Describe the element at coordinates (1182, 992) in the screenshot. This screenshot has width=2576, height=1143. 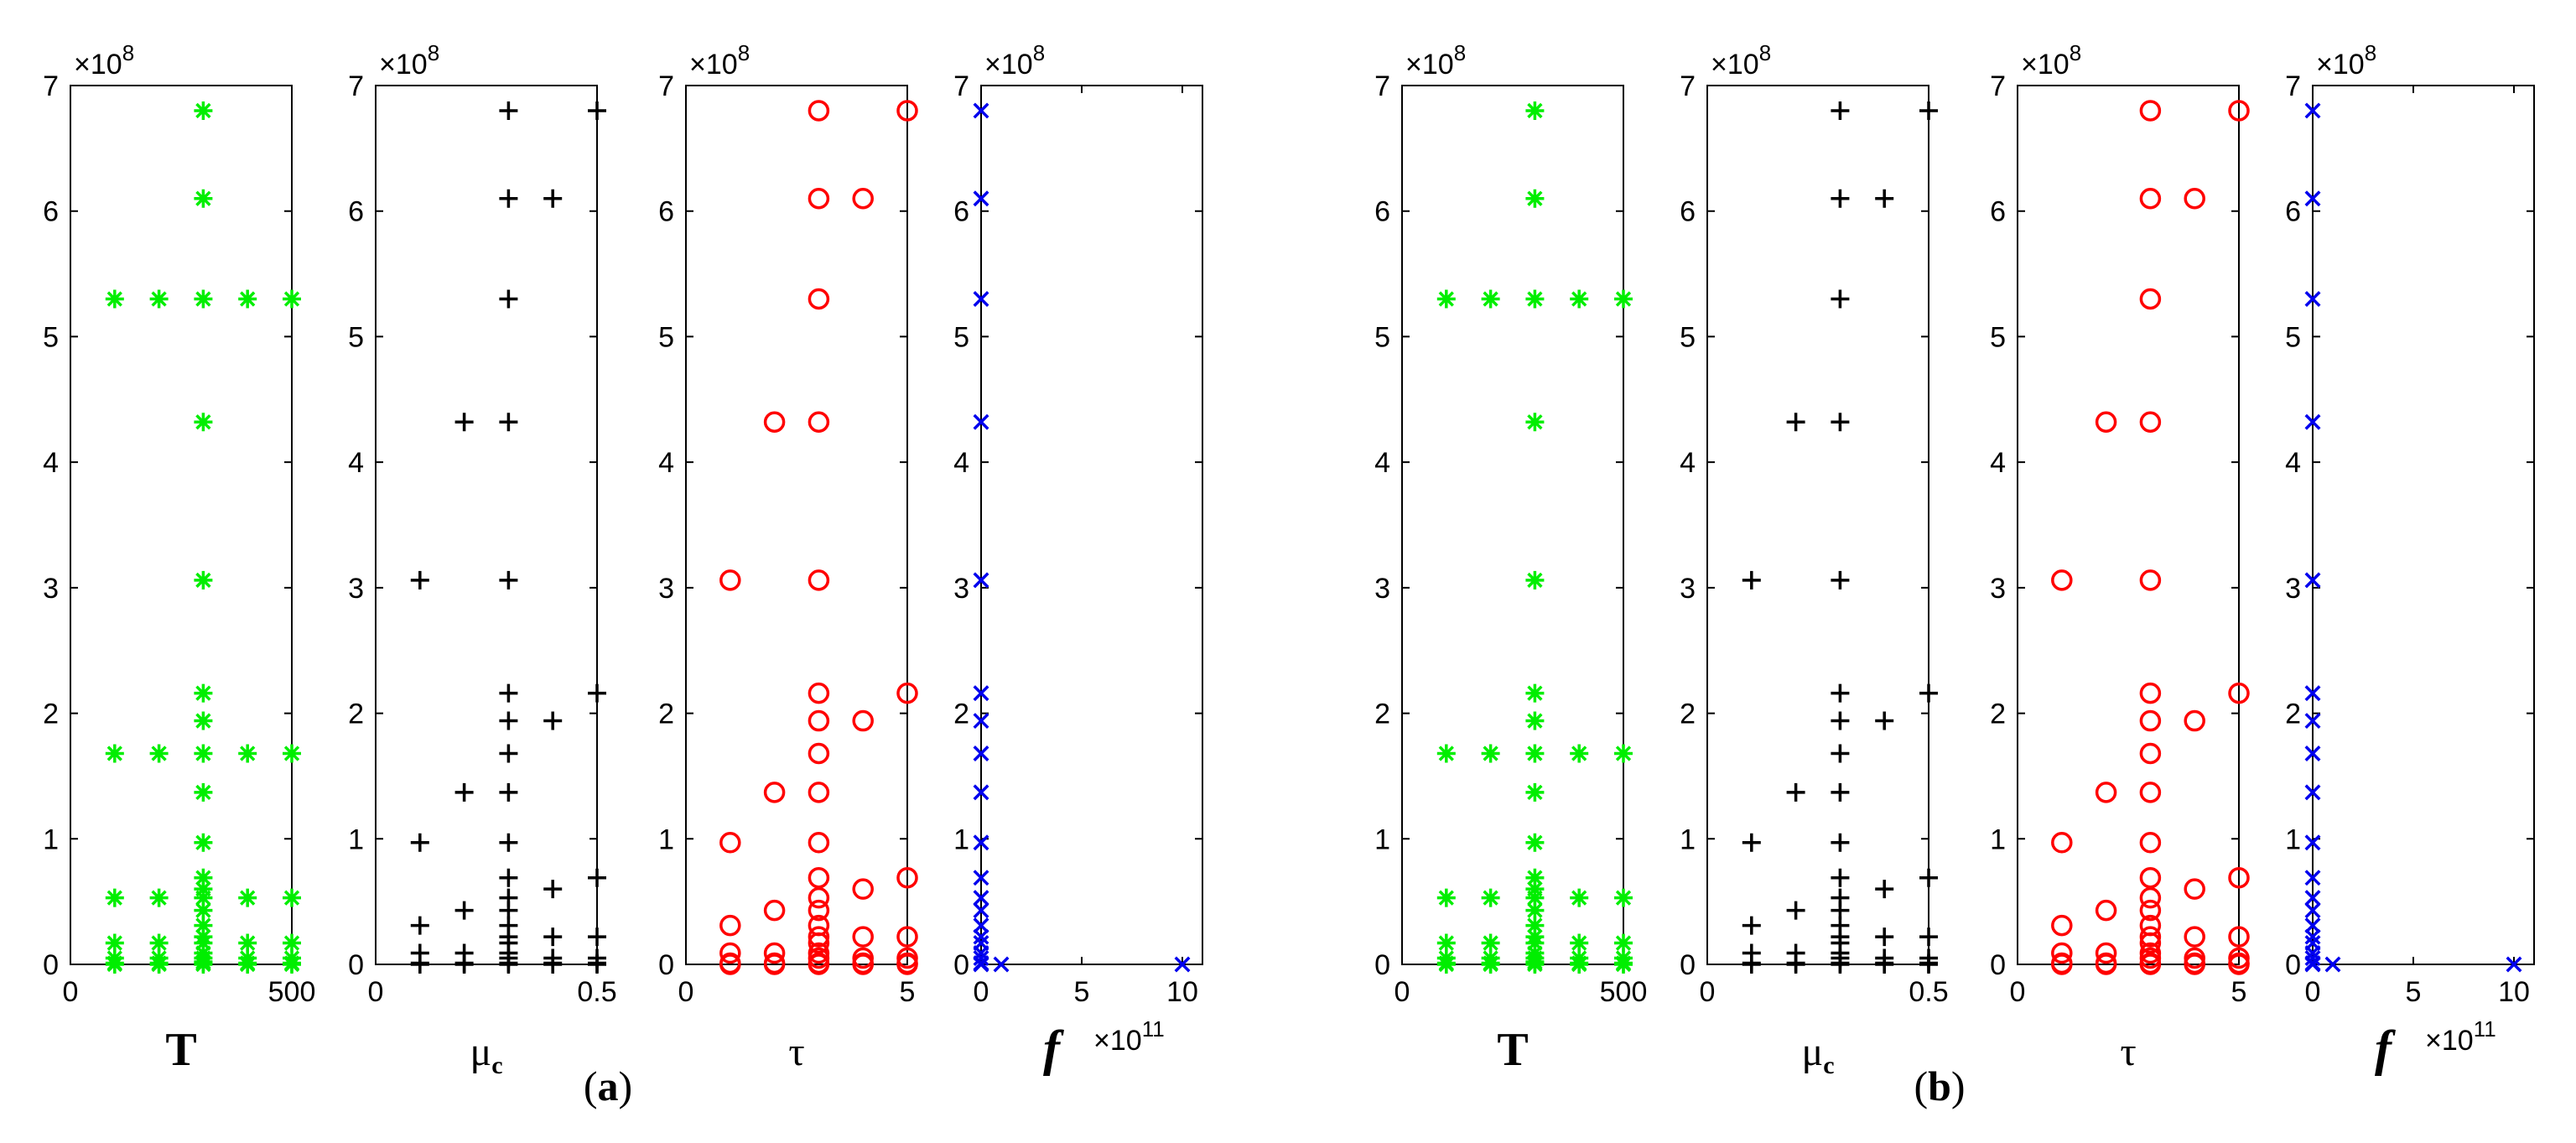
I see `x-tick-label: 10` at that location.